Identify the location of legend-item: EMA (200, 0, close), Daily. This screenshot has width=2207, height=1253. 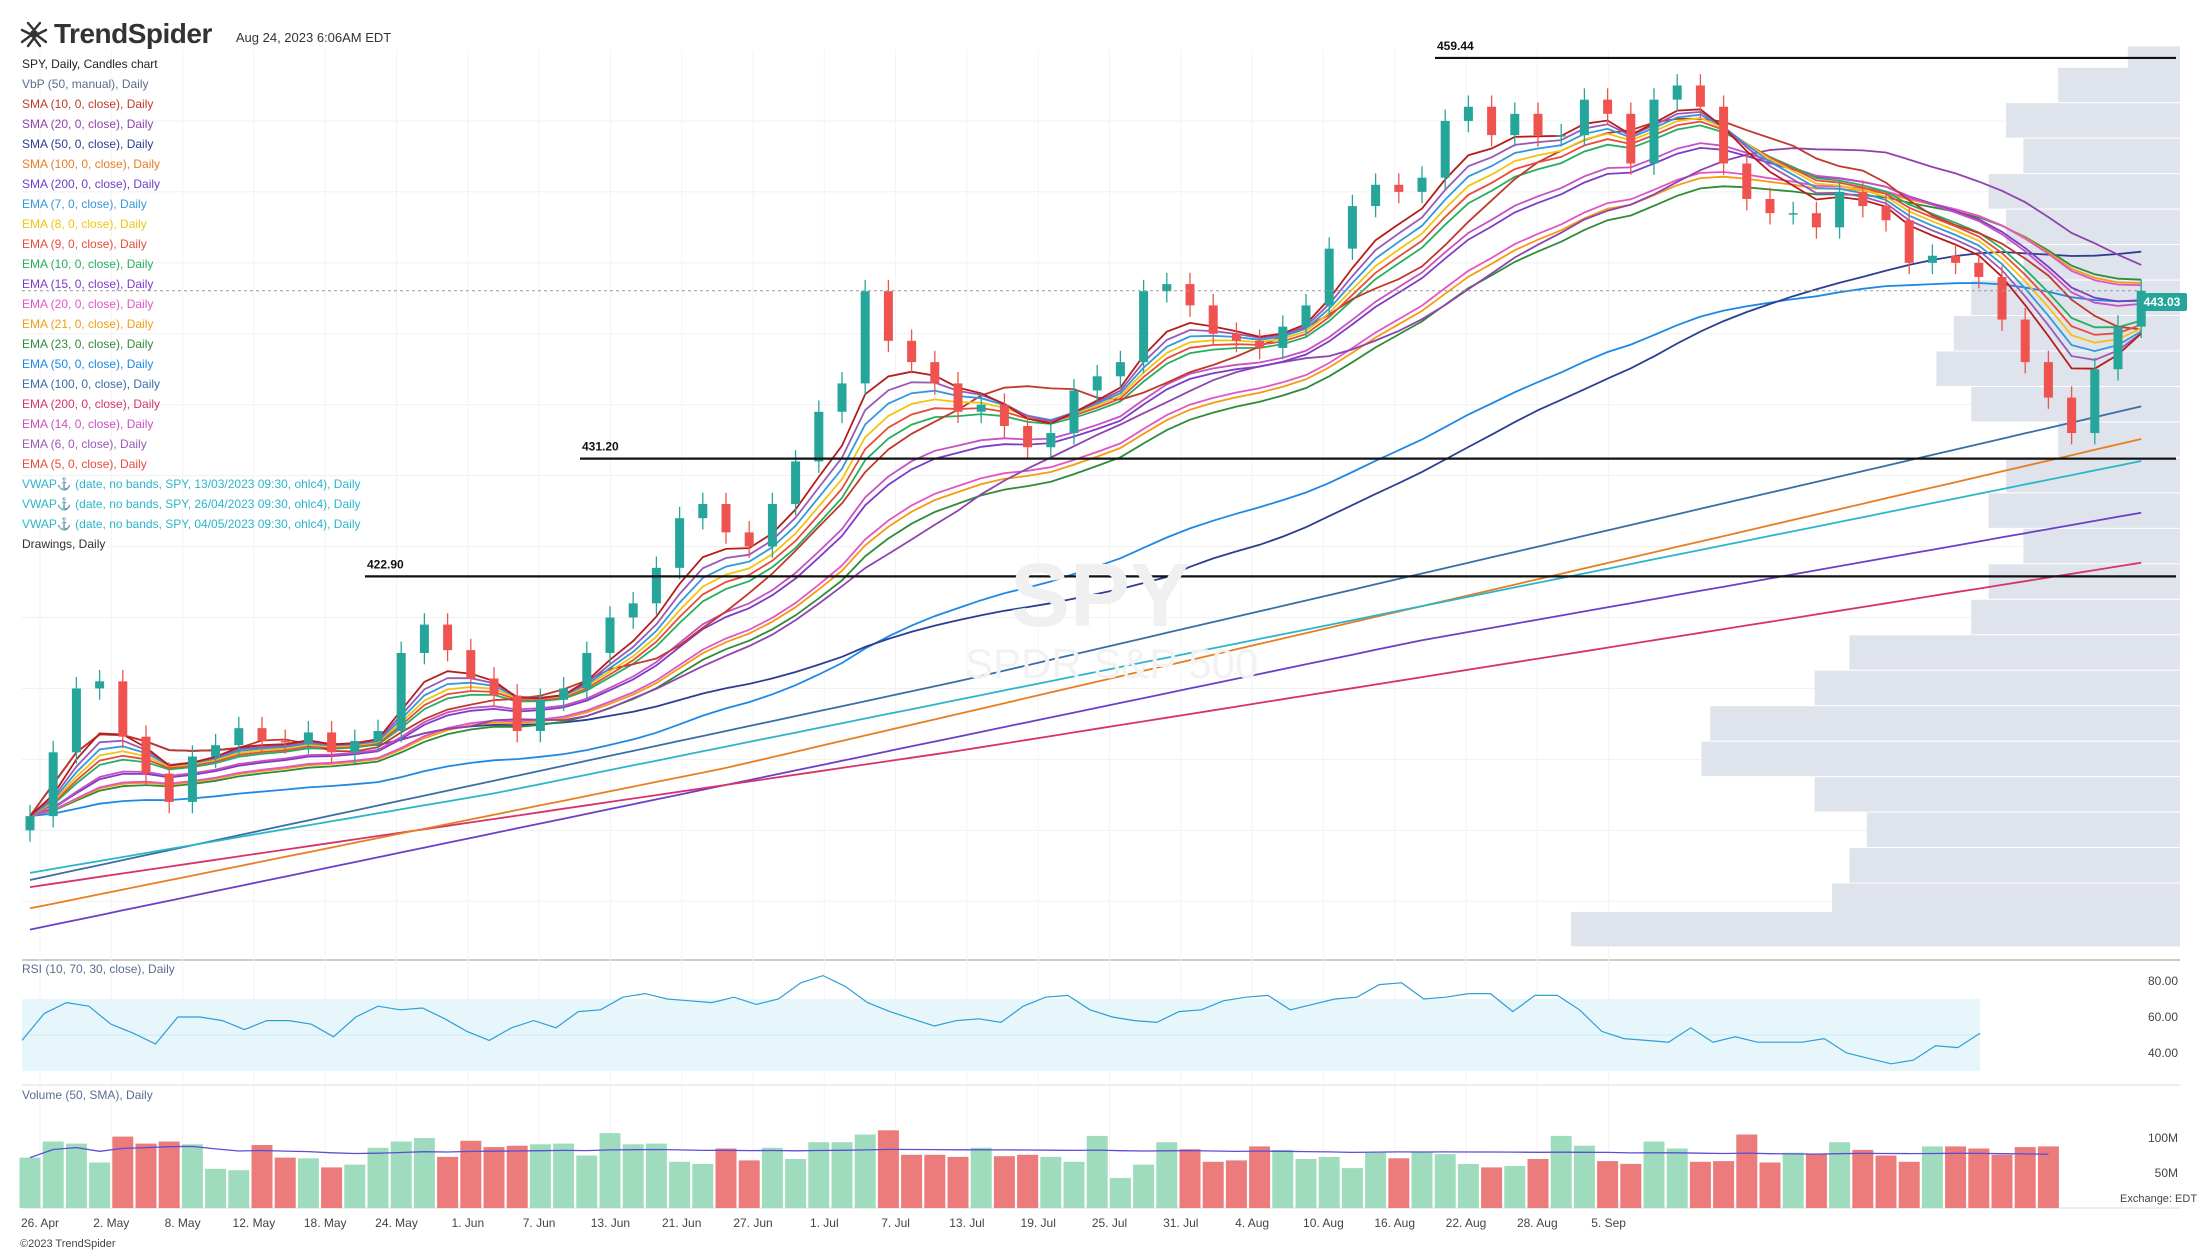
(91, 404).